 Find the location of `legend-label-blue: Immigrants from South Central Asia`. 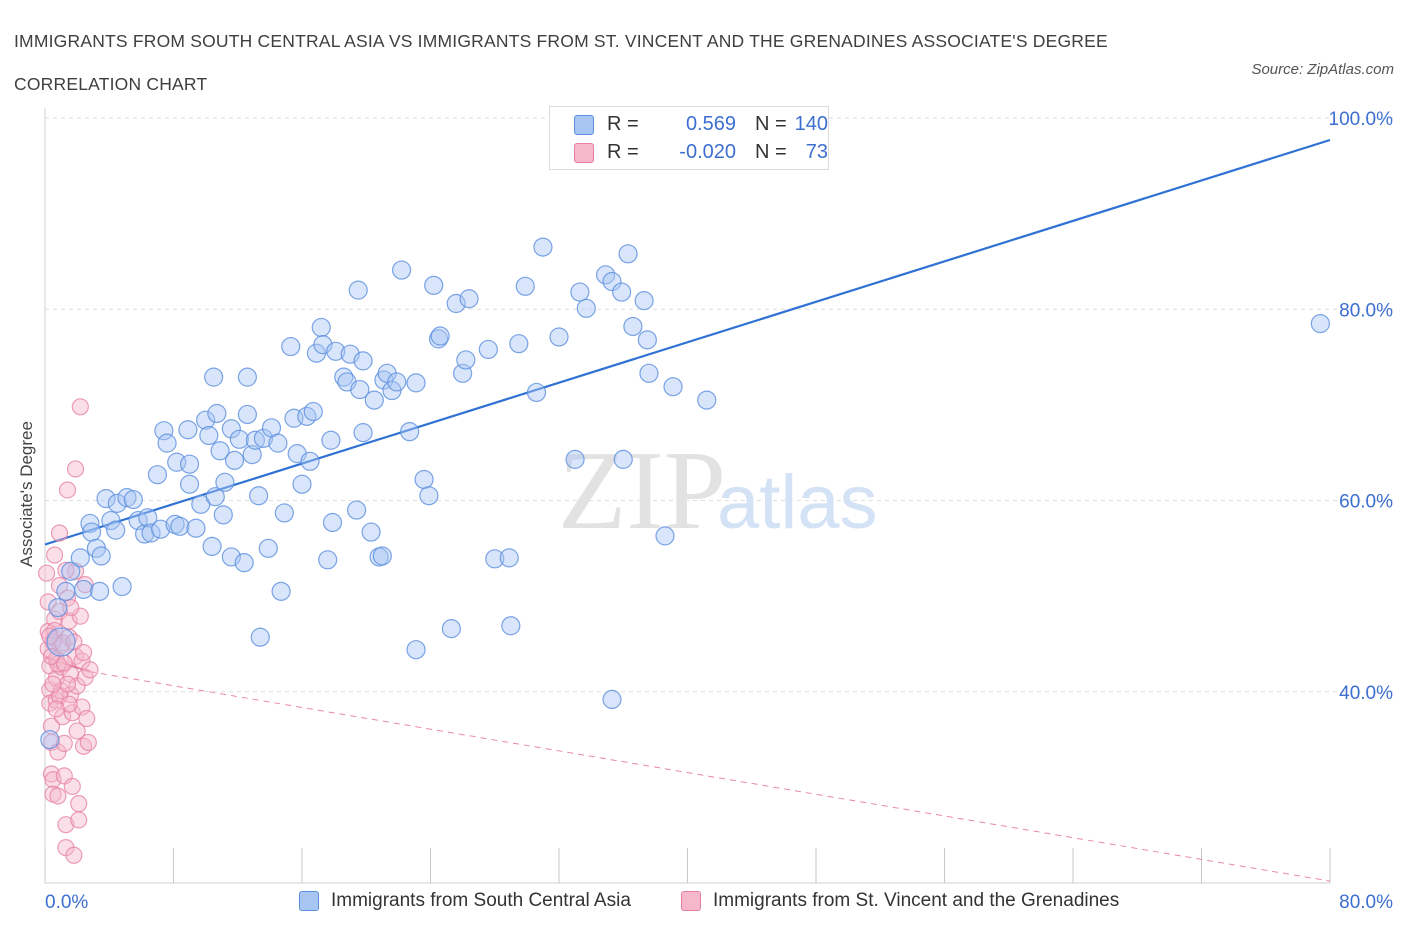

legend-label-blue: Immigrants from South Central Asia is located at coordinates (481, 900).